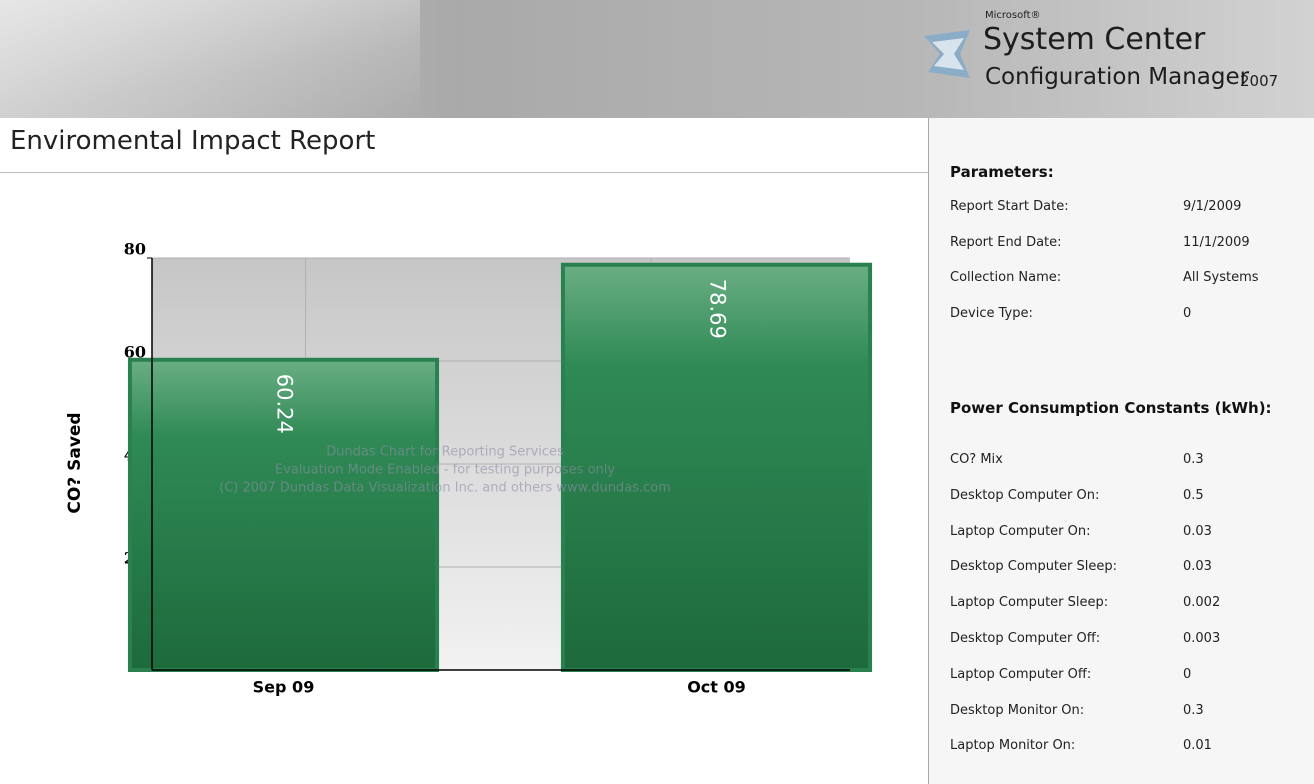 Image resolution: width=1314 pixels, height=784 pixels. I want to click on logo-icon, so click(947, 54).